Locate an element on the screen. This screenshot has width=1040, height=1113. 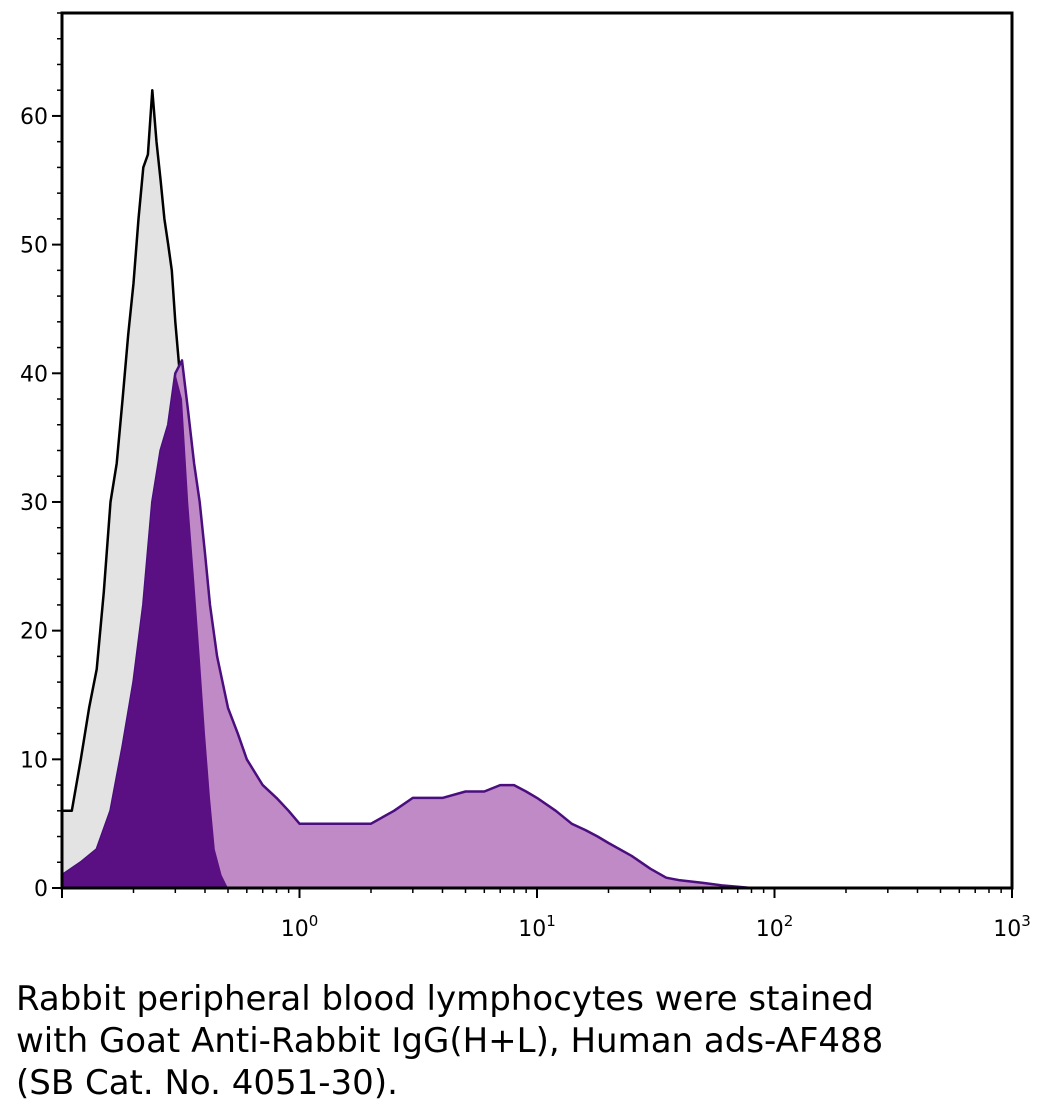
series-2-area is located at coordinates (145, 630).